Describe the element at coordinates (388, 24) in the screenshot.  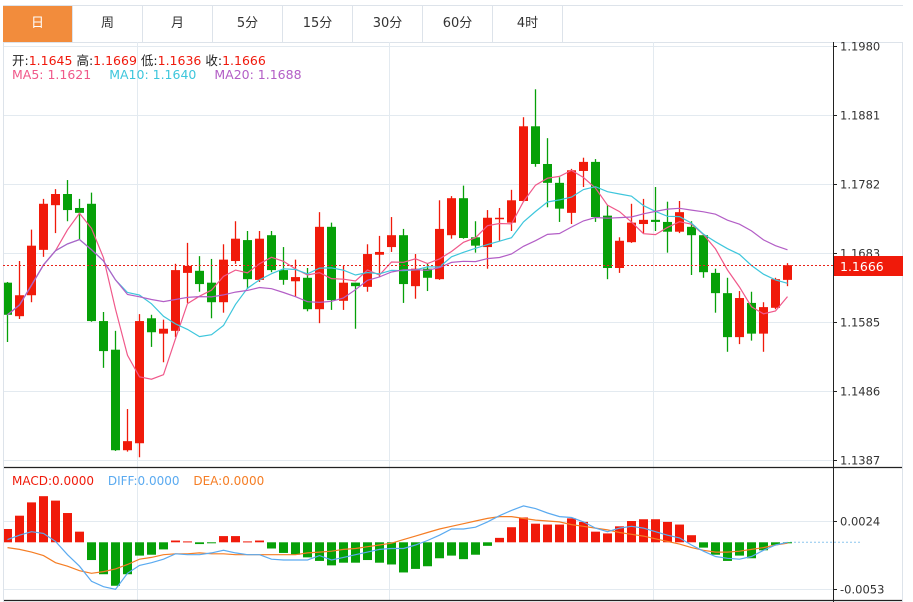
I see `tab-30min: 30分` at that location.